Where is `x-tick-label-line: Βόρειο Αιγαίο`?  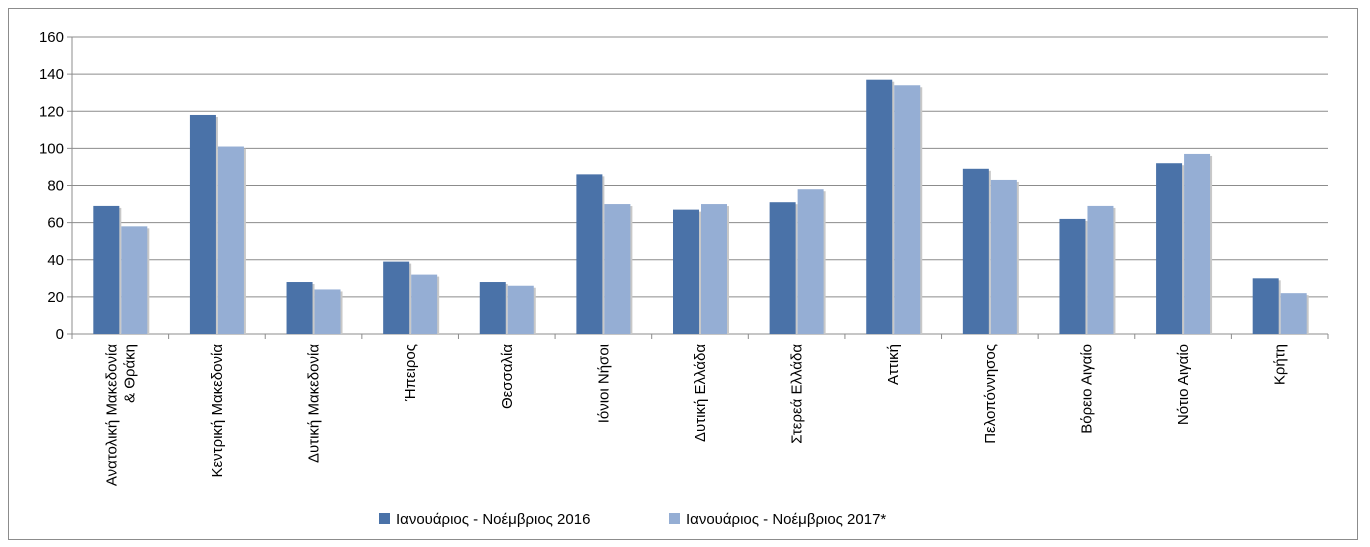
x-tick-label-line: Βόρειο Αιγαίο is located at coordinates (1086, 389).